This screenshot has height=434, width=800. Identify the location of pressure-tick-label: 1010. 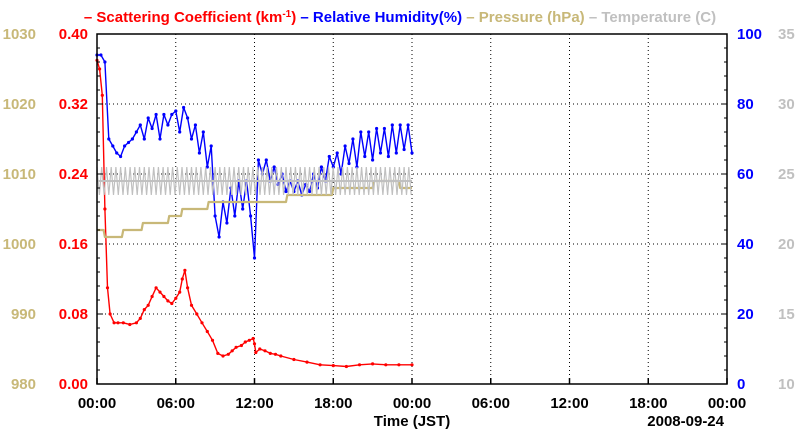
(19, 174).